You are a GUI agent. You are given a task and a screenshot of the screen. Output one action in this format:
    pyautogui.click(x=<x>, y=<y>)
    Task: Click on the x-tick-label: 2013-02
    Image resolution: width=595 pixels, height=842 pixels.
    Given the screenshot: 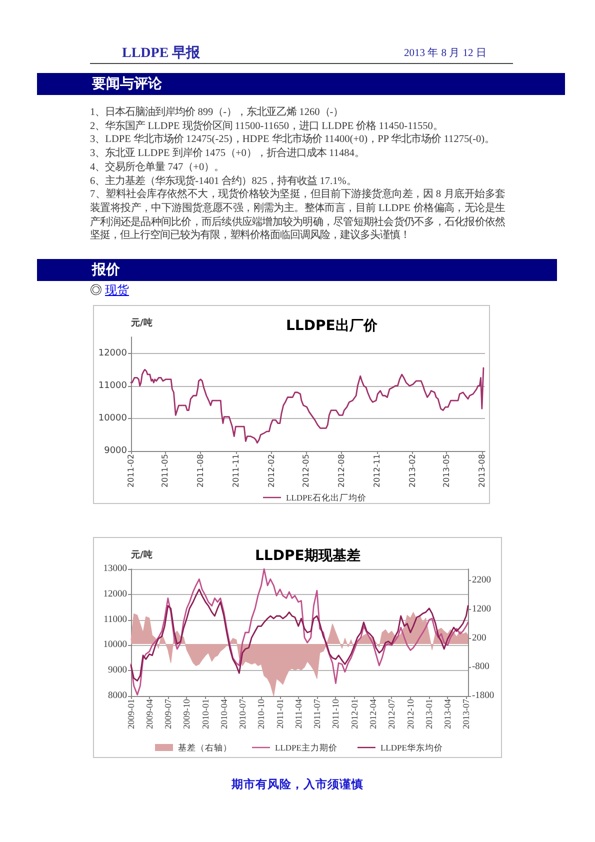 What is the action you would take?
    pyautogui.click(x=412, y=471)
    